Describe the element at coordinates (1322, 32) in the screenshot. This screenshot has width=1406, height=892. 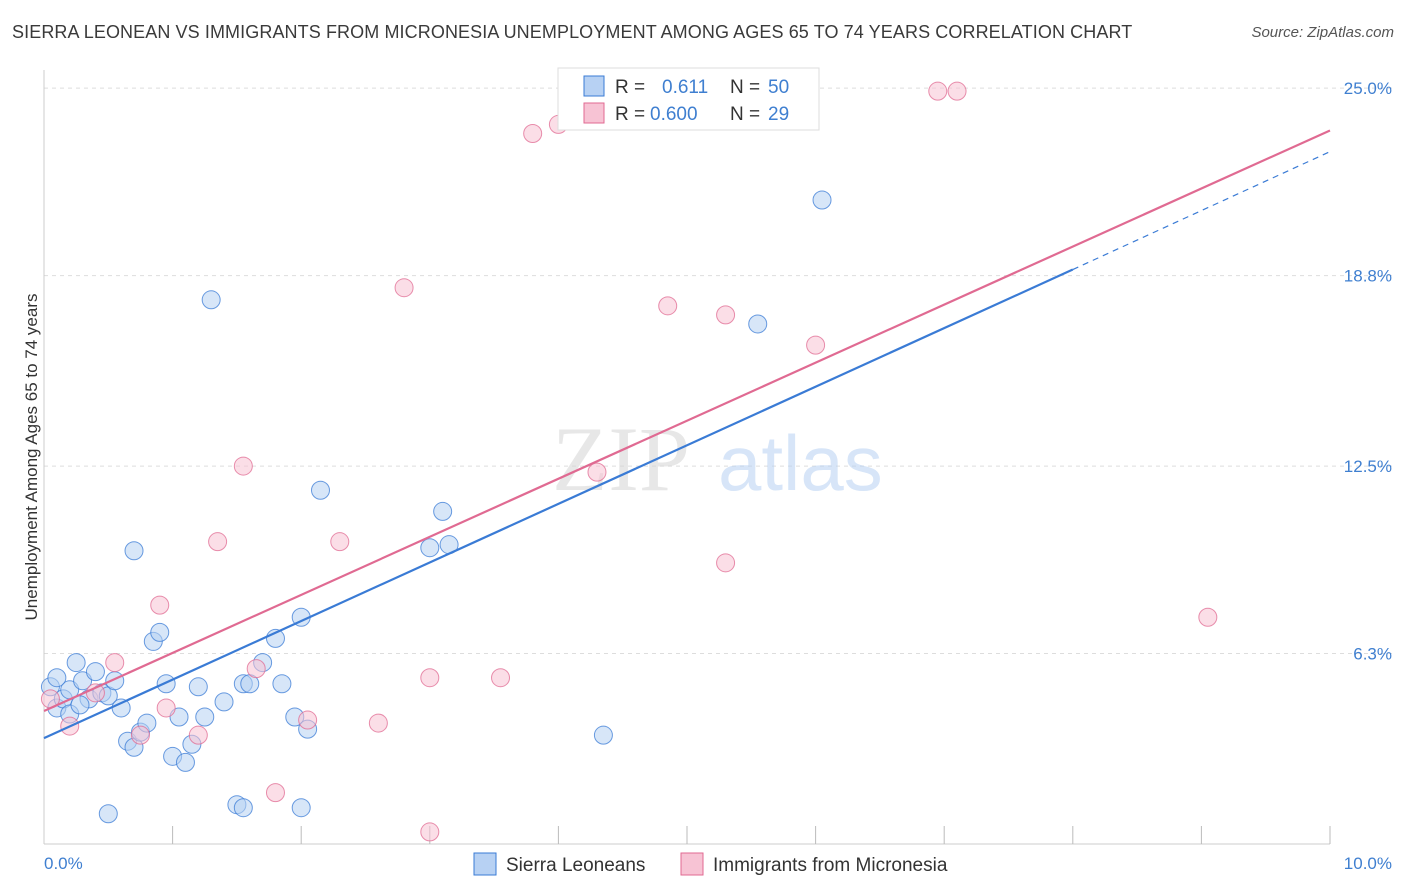
I see `source-credit: Source: ZipAtlas.com` at that location.